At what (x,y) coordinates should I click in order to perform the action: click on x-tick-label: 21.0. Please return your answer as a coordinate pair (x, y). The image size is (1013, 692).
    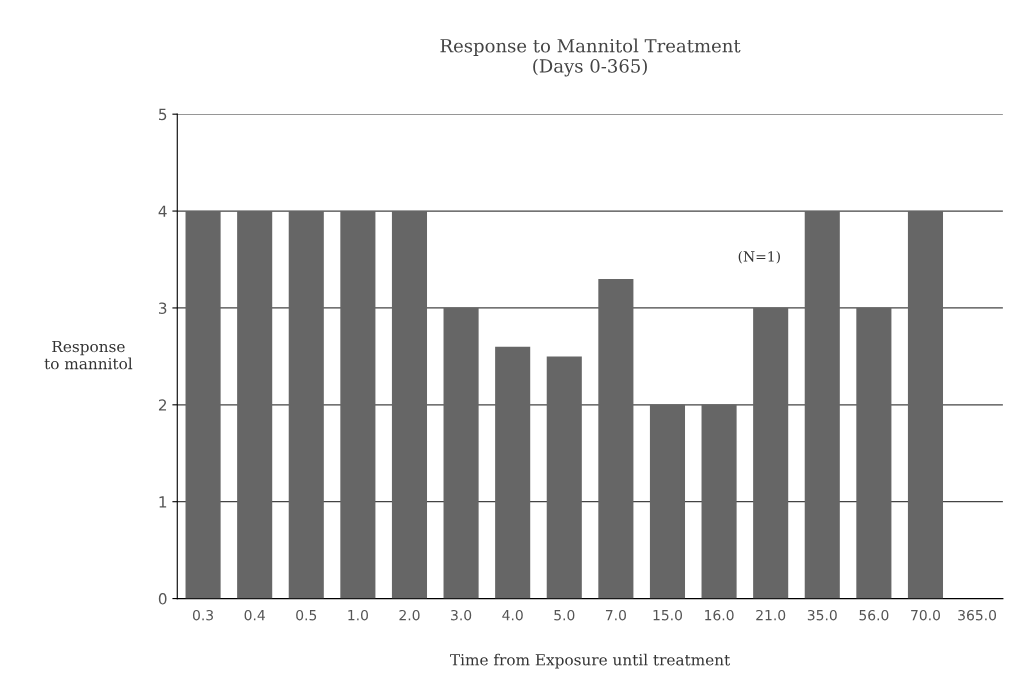
    Looking at the image, I should click on (771, 615).